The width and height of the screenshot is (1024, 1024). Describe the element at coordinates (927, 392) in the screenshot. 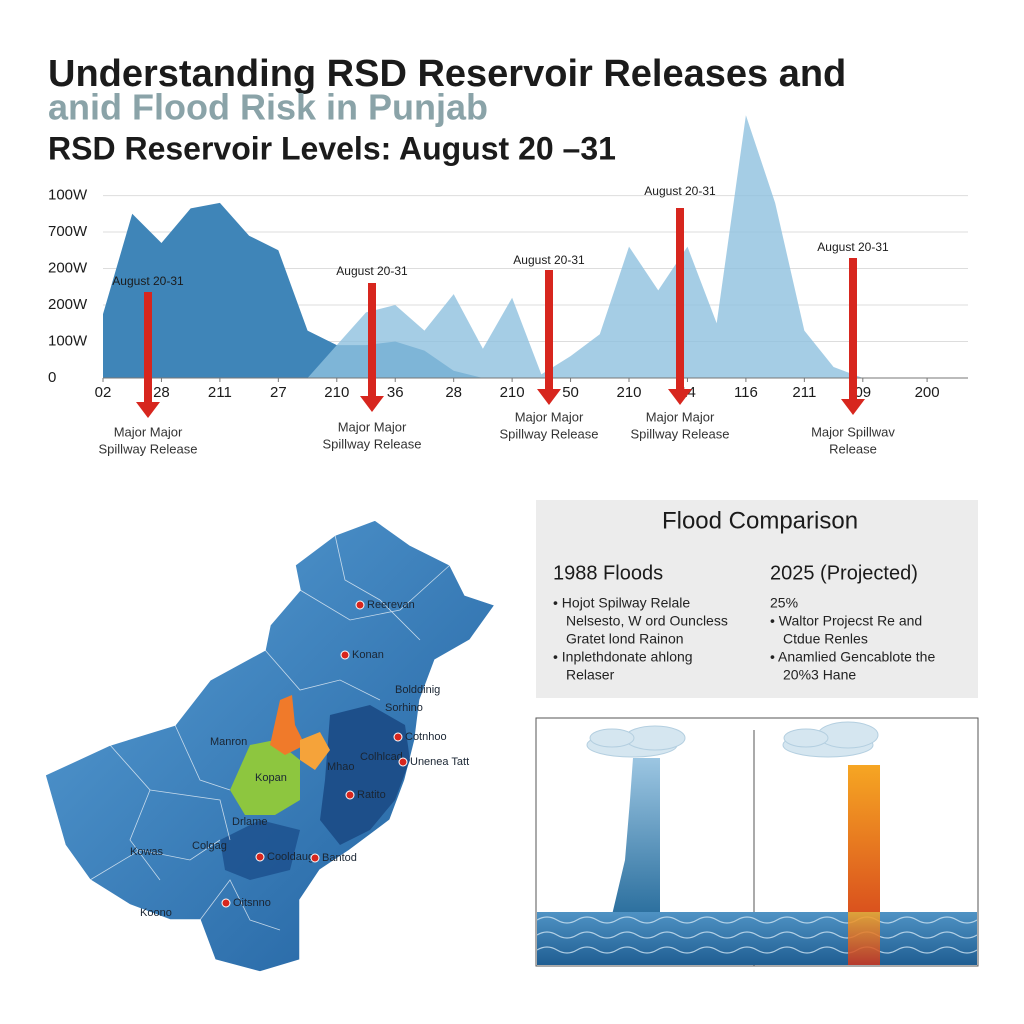

I see `x-tick-label: 200` at that location.